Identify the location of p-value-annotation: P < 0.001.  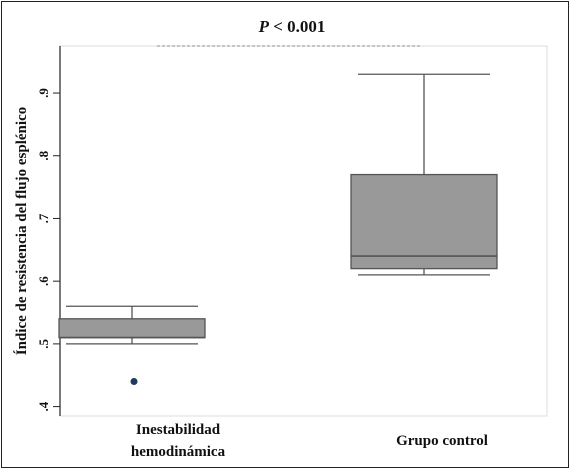
(292, 26).